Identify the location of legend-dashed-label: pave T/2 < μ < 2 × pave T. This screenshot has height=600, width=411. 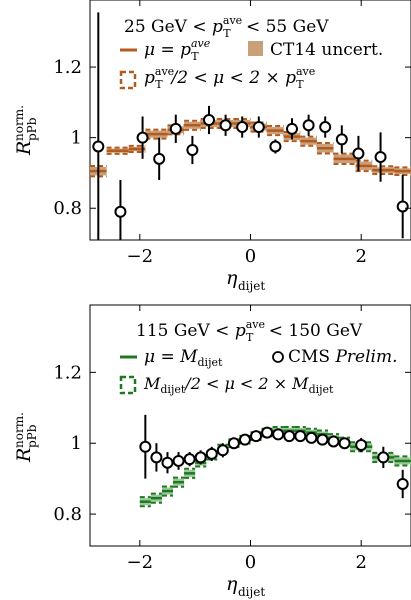
(229, 78).